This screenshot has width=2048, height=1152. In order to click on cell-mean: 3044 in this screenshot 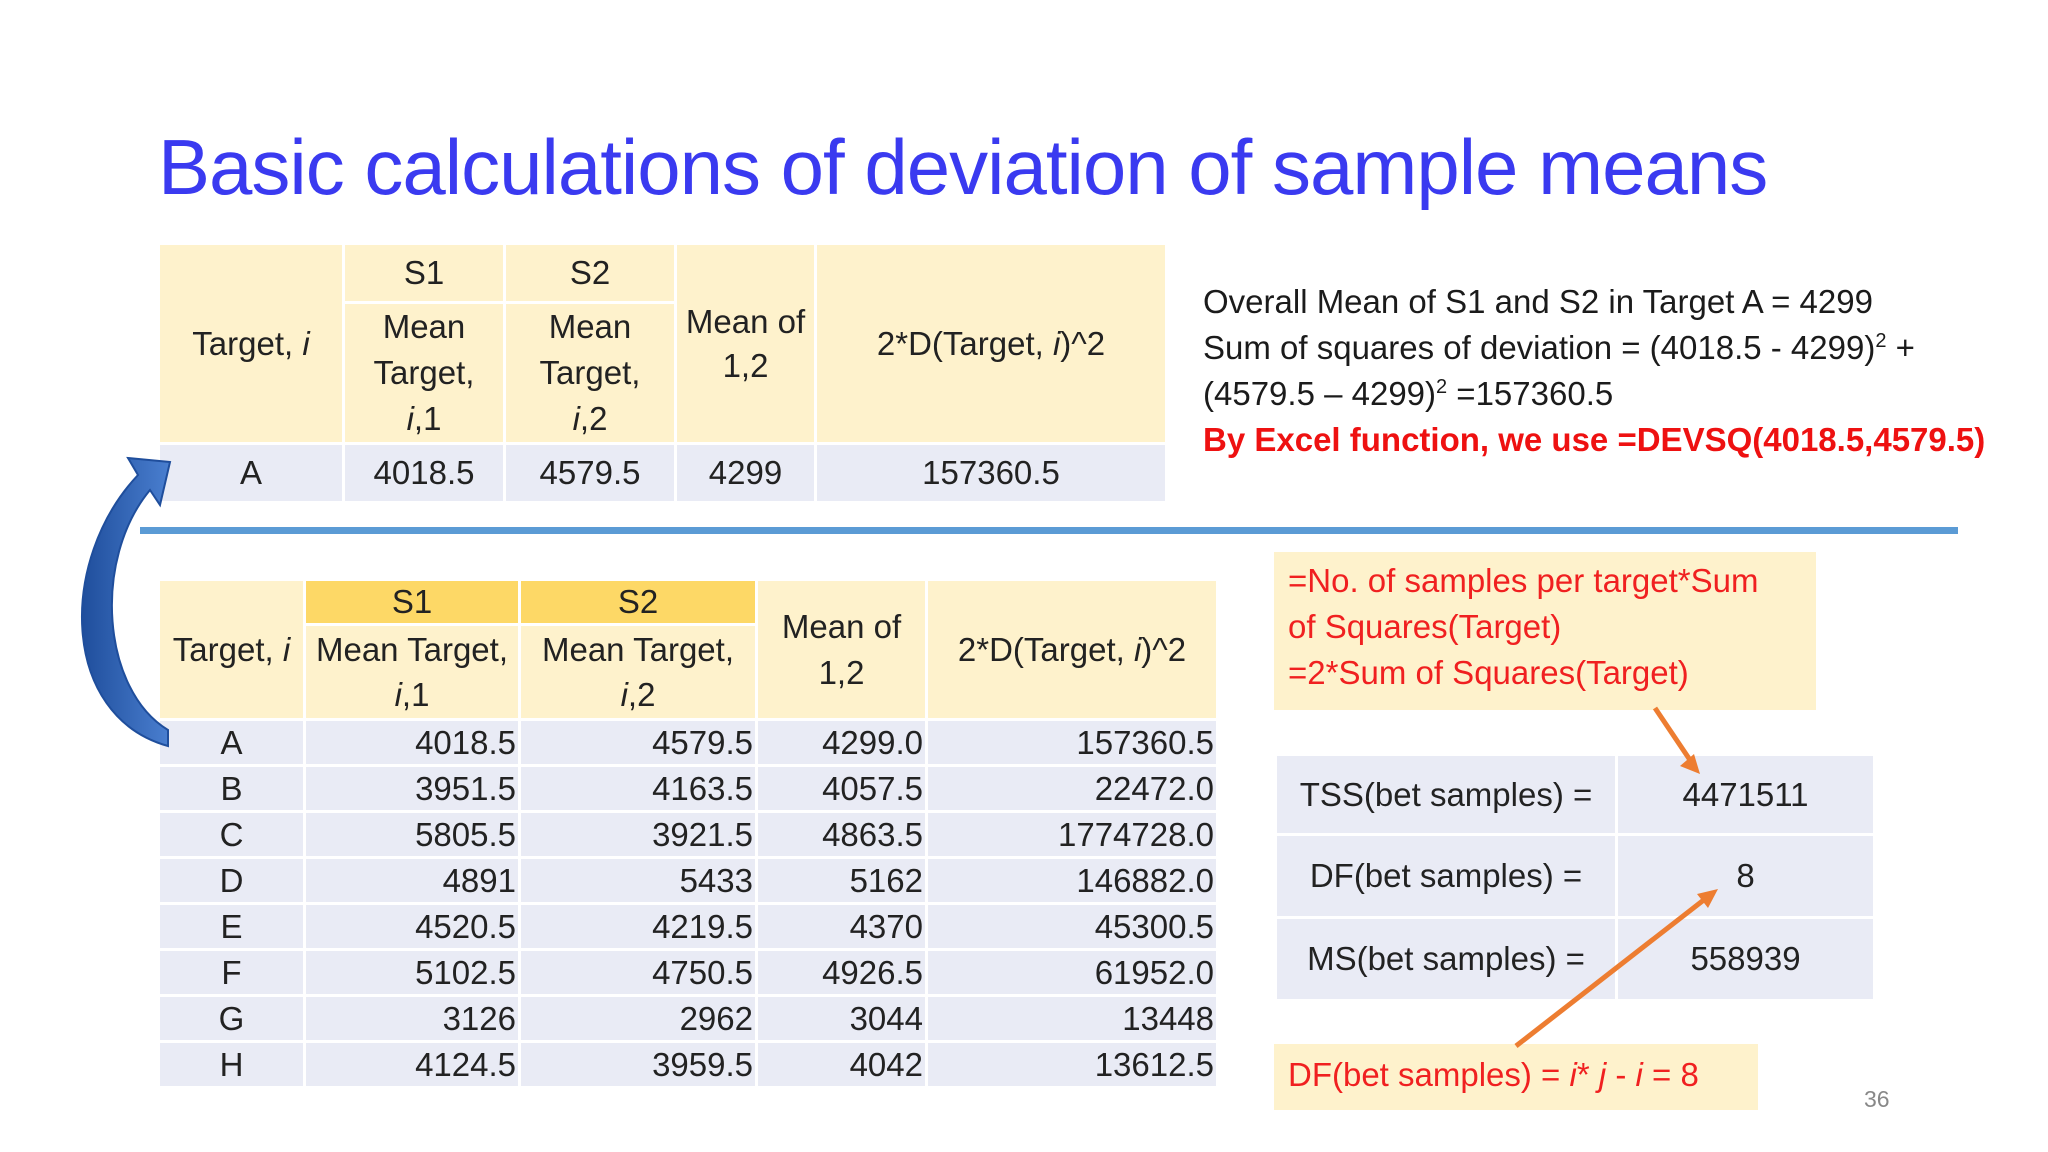, I will do `click(841, 1018)`.